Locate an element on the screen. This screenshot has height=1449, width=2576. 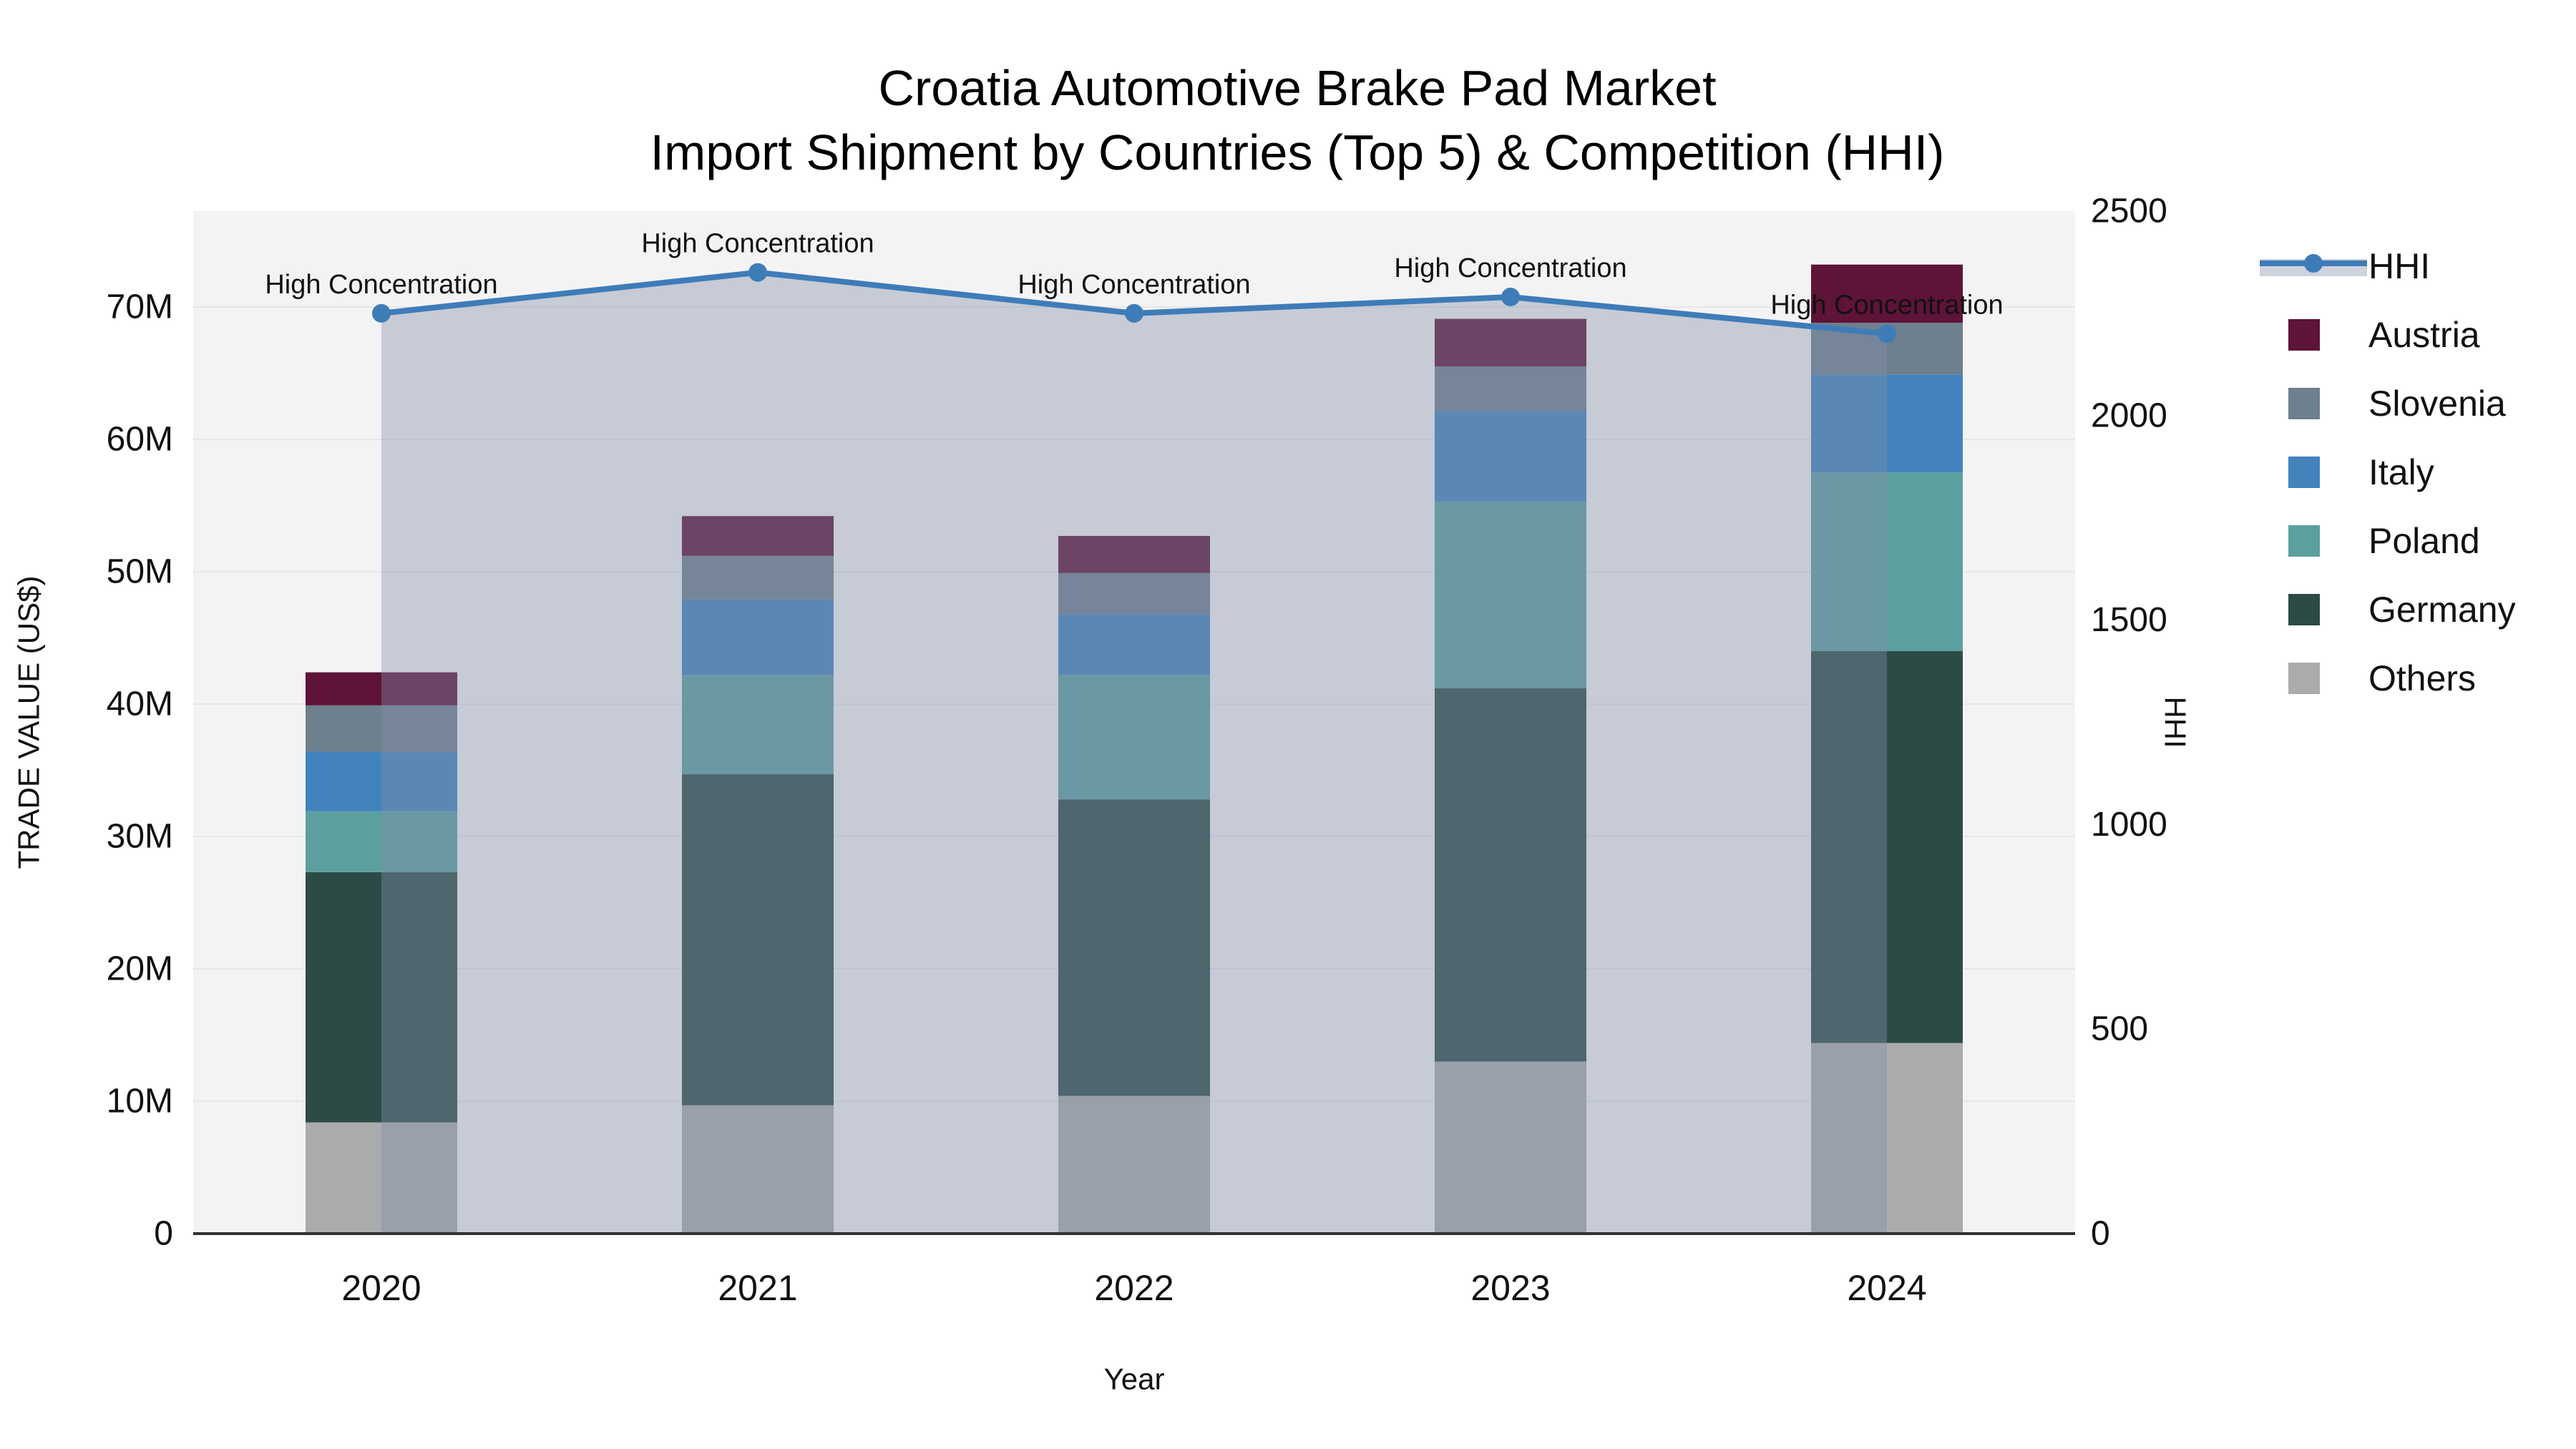
bar-segment-italy-2021 is located at coordinates (758, 637).